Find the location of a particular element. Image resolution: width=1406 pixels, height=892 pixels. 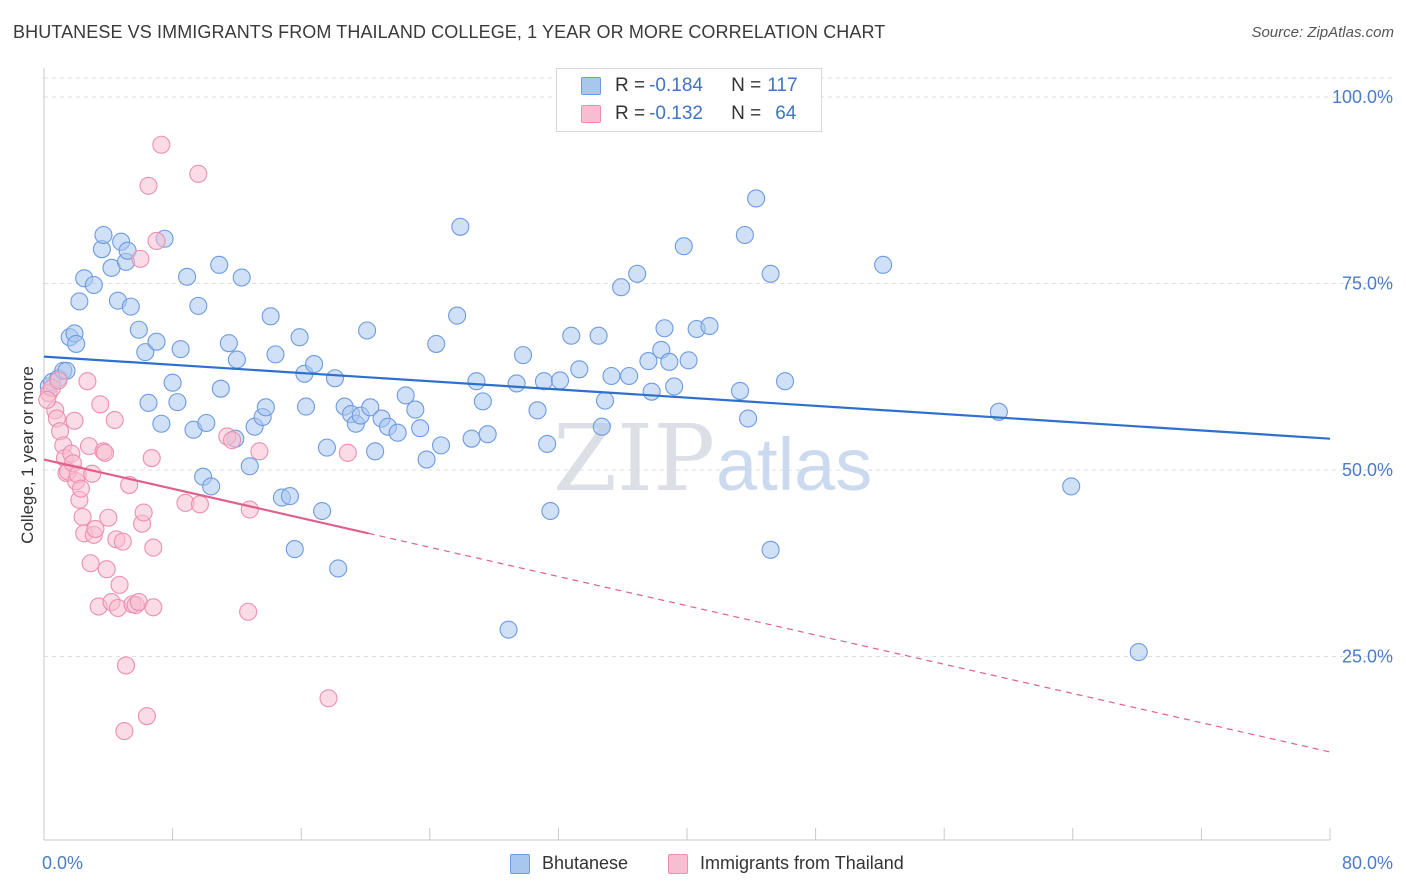

watermark-atlas: atlas is located at coordinates (794, 464).